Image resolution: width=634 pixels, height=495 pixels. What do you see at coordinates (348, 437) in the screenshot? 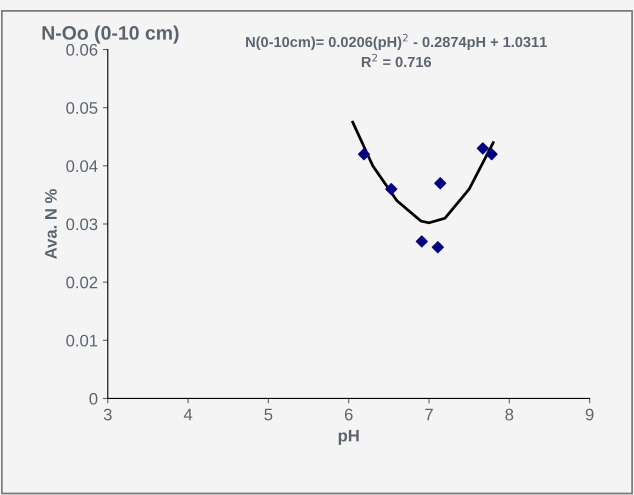
I see `x-axis-title: pH` at bounding box center [348, 437].